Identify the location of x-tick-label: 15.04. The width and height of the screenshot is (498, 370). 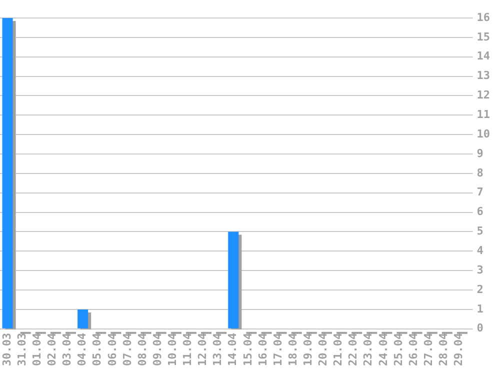
(247, 349).